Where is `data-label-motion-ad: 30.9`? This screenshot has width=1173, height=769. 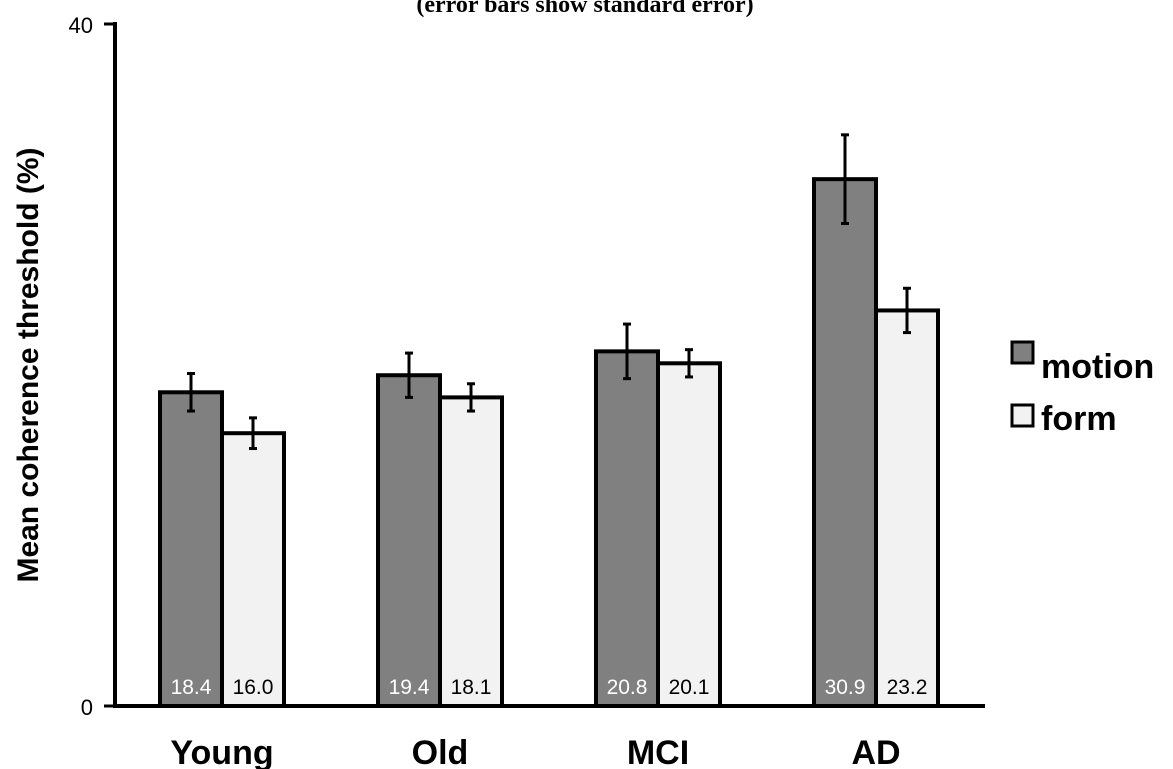
data-label-motion-ad: 30.9 is located at coordinates (845, 687).